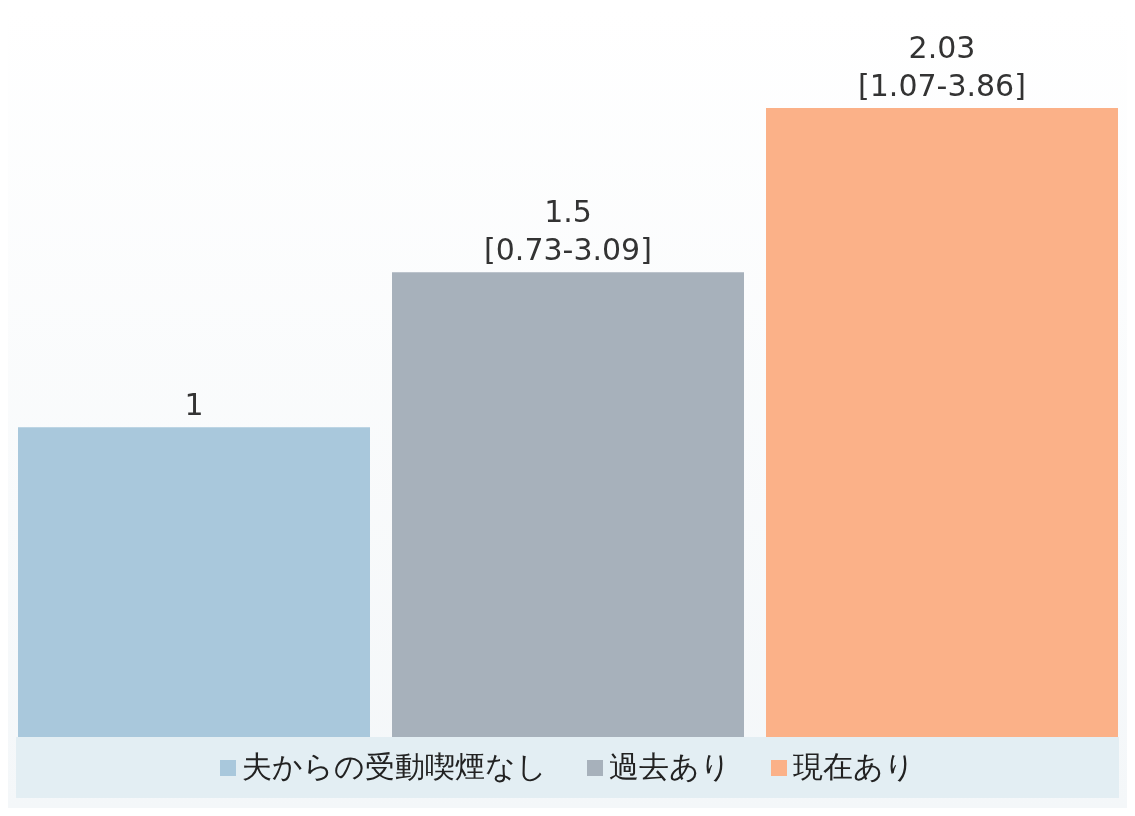 The height and width of the screenshot is (816, 1135). What do you see at coordinates (194, 405) in the screenshot?
I see `data-label: 1` at bounding box center [194, 405].